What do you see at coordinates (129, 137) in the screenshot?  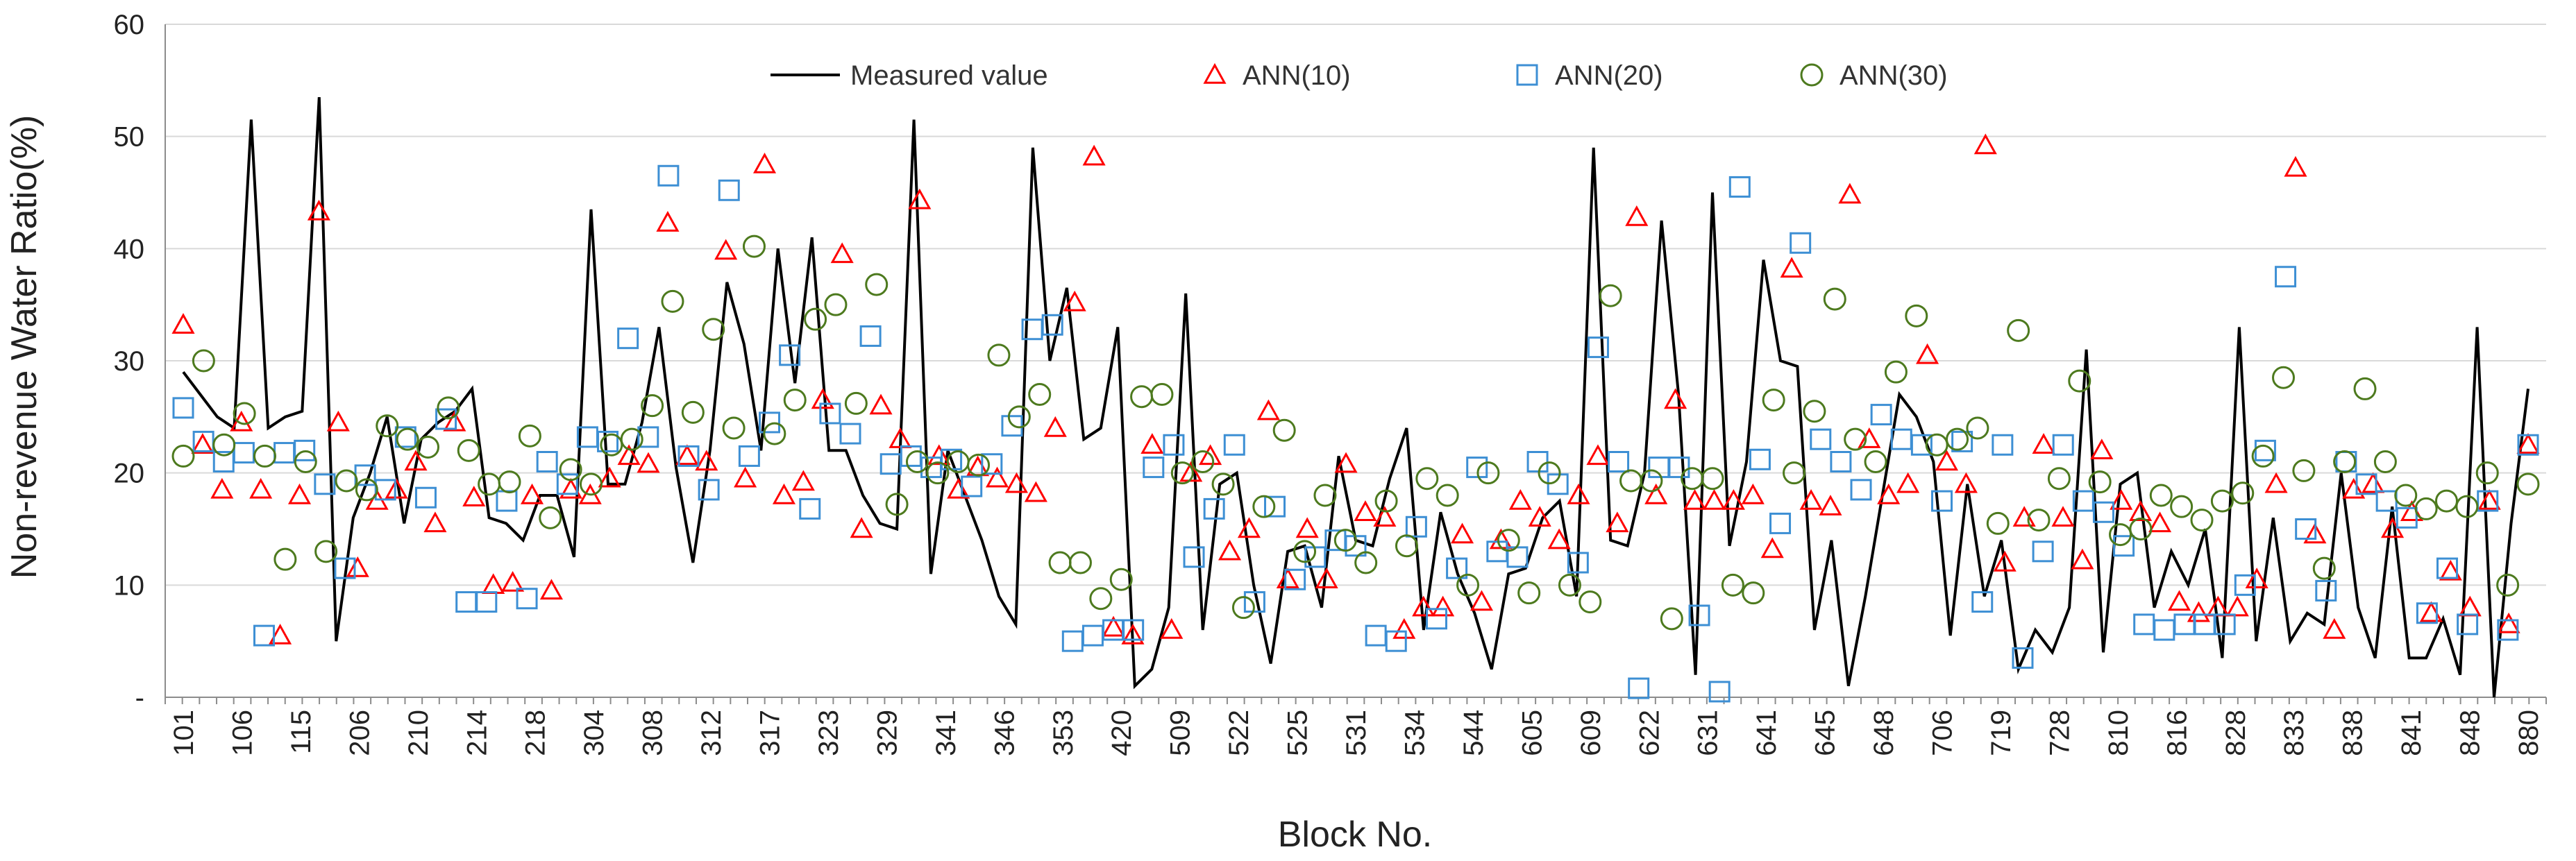 I see `y-tick-label: 50` at bounding box center [129, 137].